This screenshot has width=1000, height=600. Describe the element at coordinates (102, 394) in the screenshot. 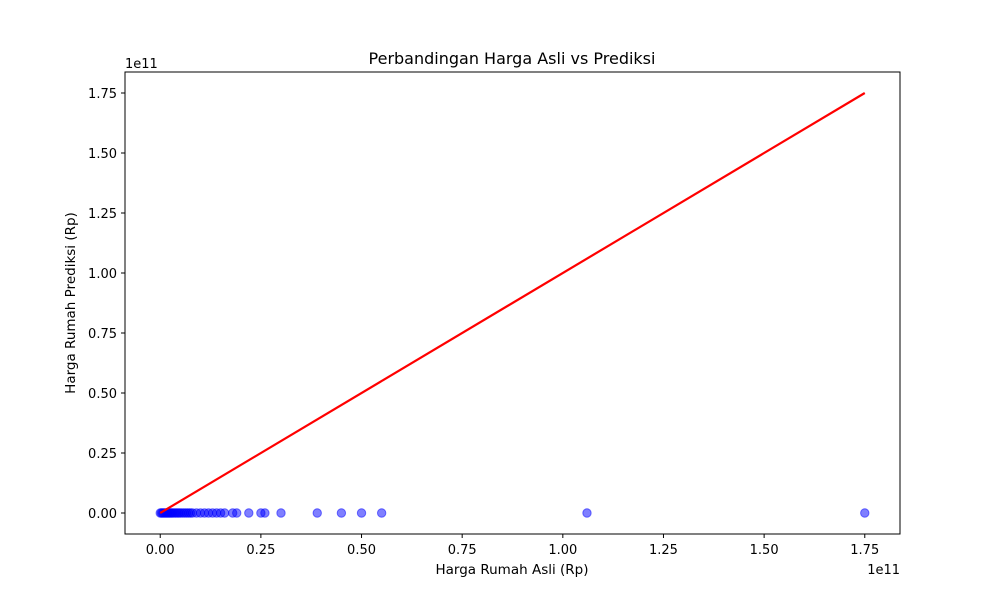

I see `y-tick-label: 0.50` at that location.